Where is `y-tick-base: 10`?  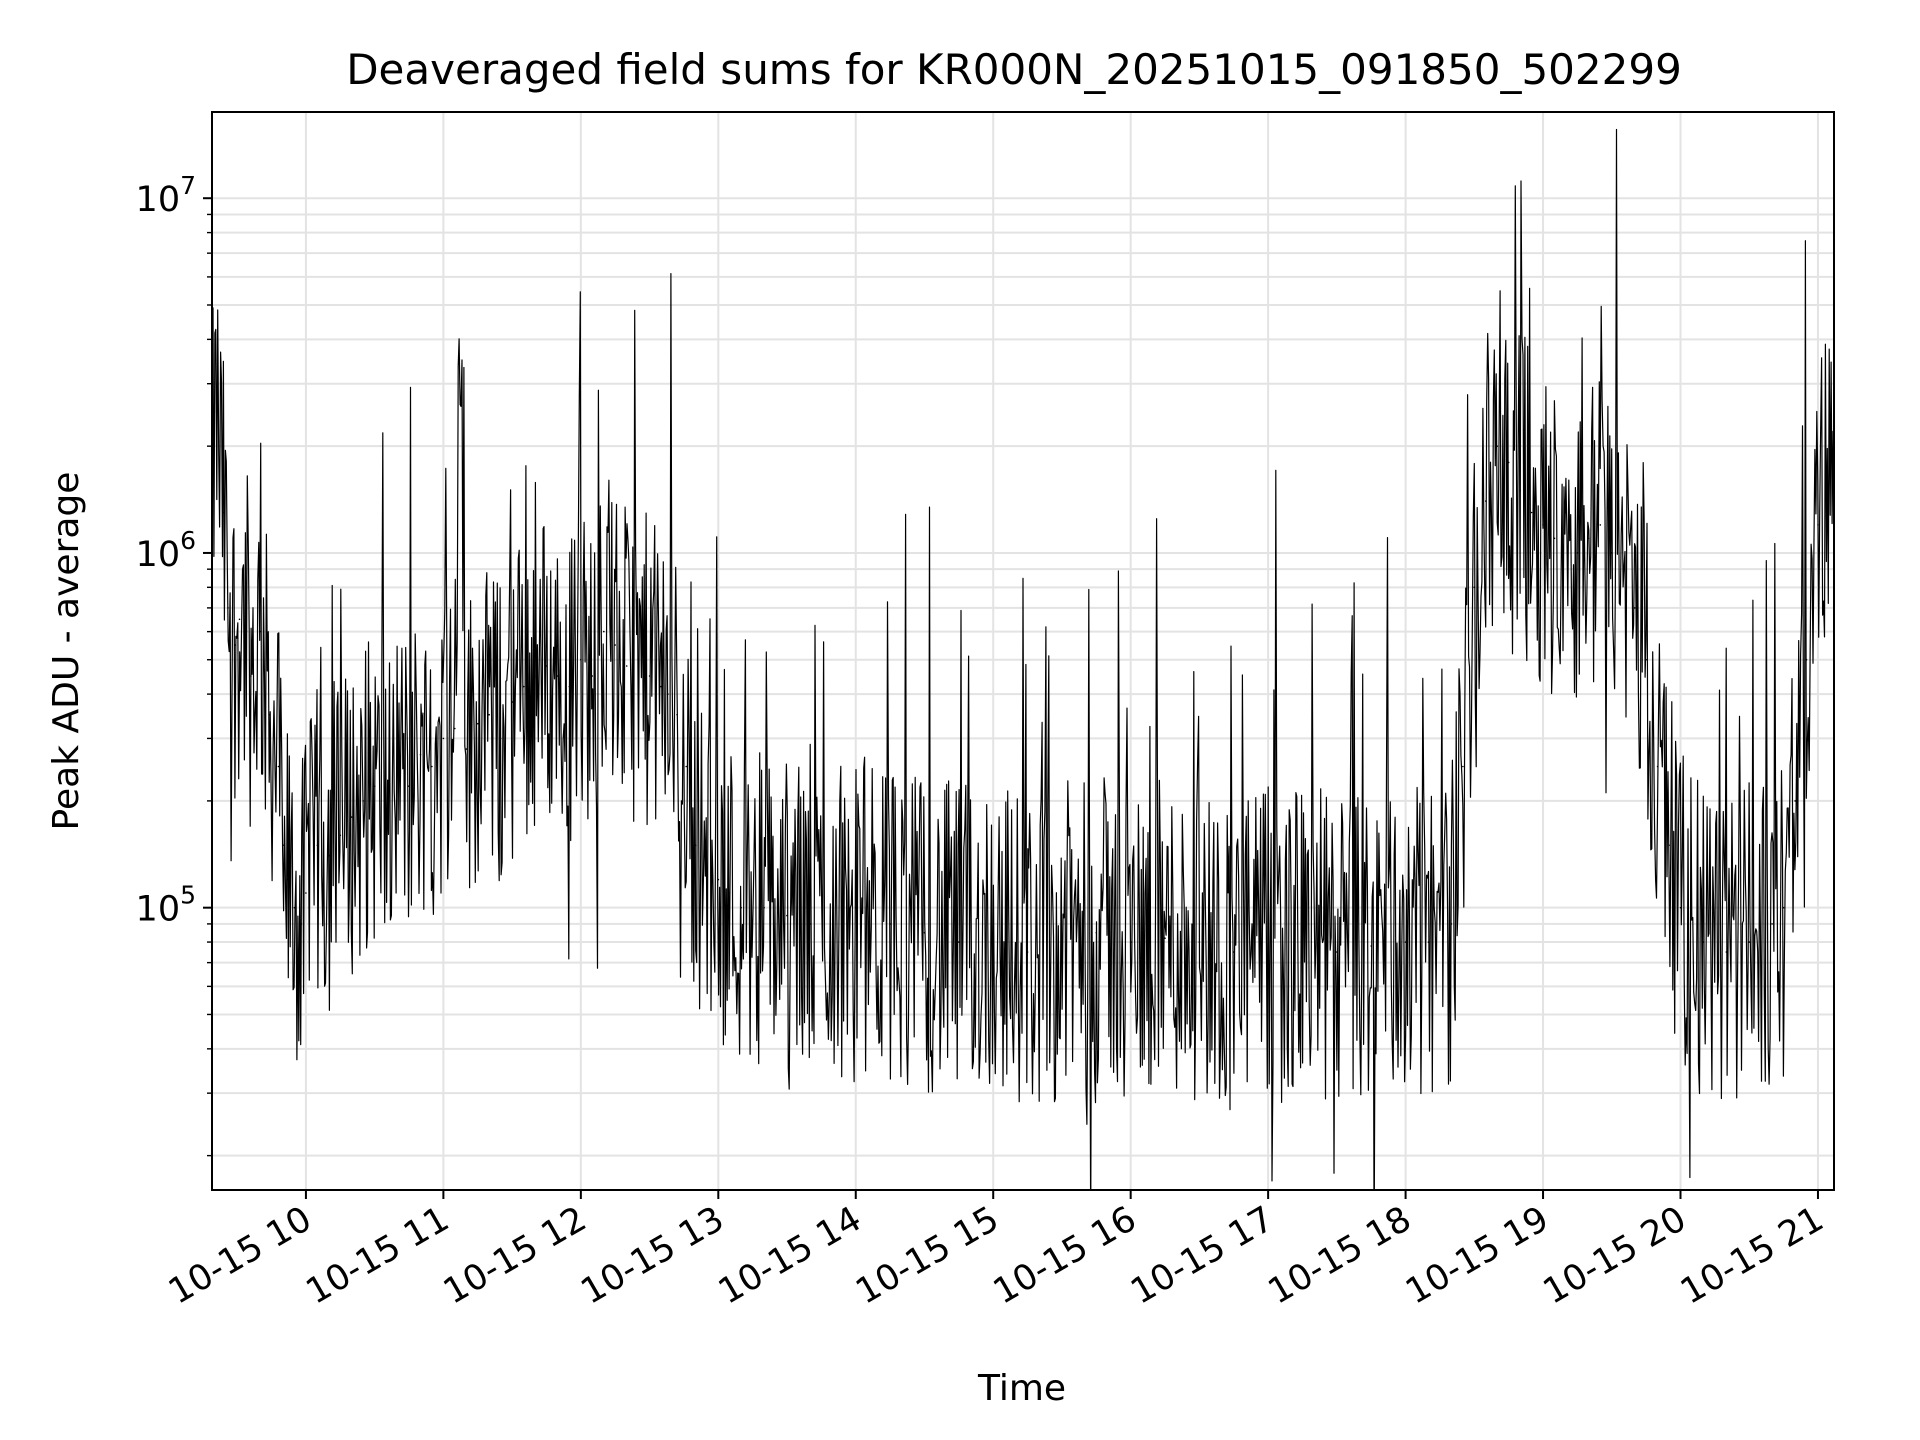
y-tick-base: 10 is located at coordinates (158, 910).